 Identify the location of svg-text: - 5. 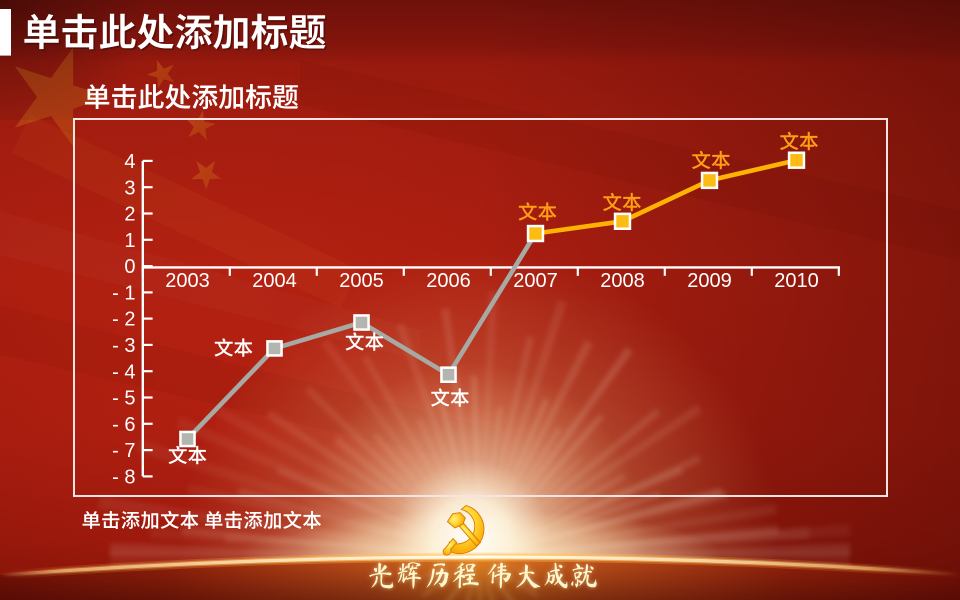
(123, 399).